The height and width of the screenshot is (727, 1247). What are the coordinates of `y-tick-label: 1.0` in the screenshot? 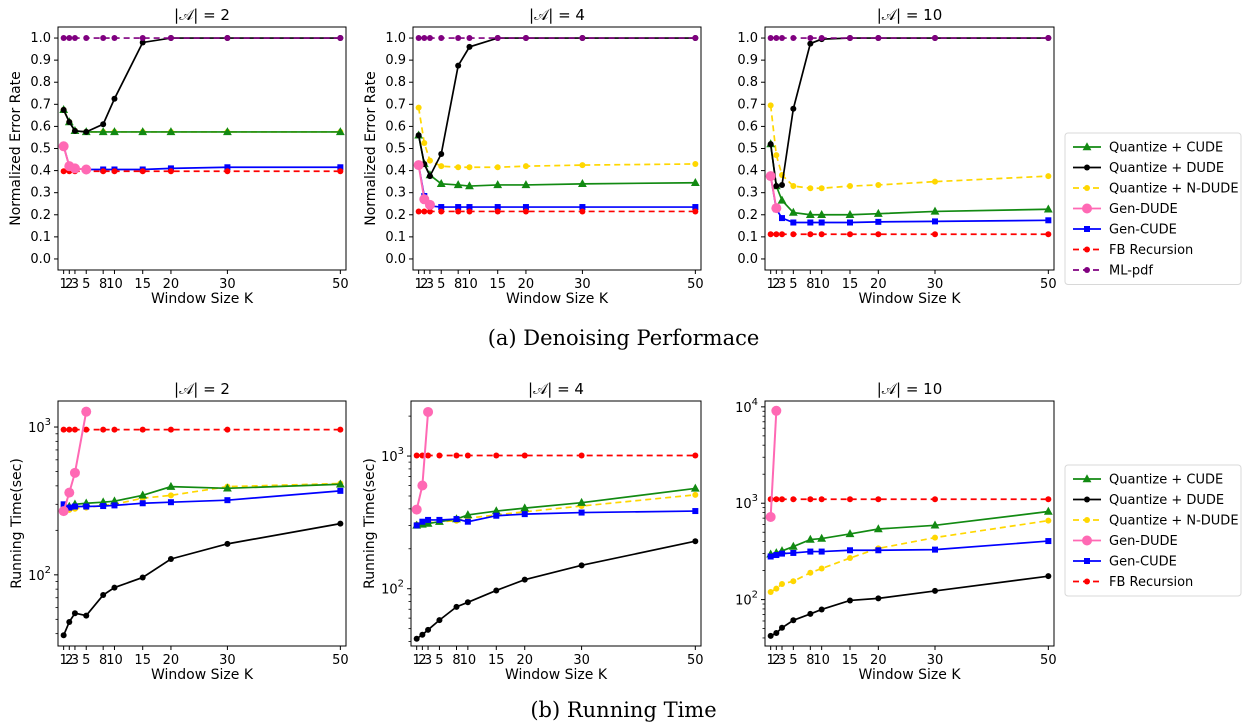 It's located at (395, 38).